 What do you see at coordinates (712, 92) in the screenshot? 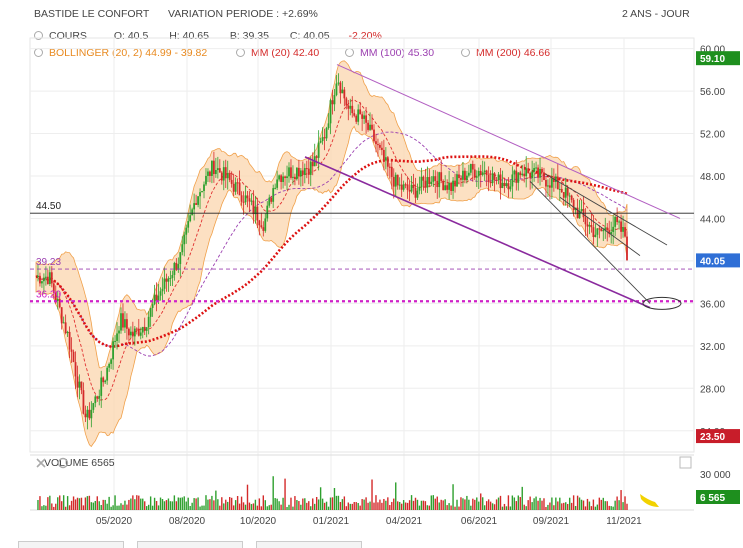
I see `y-tick-label: 56.00` at bounding box center [712, 92].